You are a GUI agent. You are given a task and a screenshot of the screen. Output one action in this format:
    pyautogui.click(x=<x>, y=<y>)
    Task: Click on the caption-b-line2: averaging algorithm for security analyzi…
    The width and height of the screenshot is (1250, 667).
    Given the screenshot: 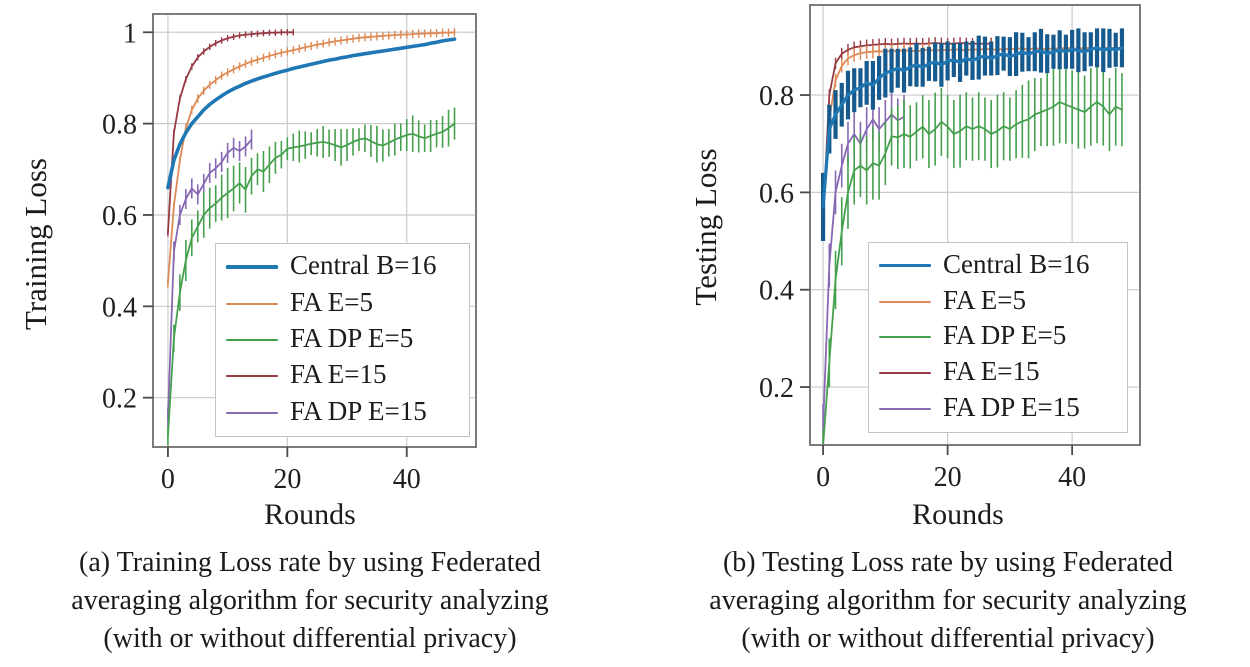 What is the action you would take?
    pyautogui.click(x=948, y=600)
    